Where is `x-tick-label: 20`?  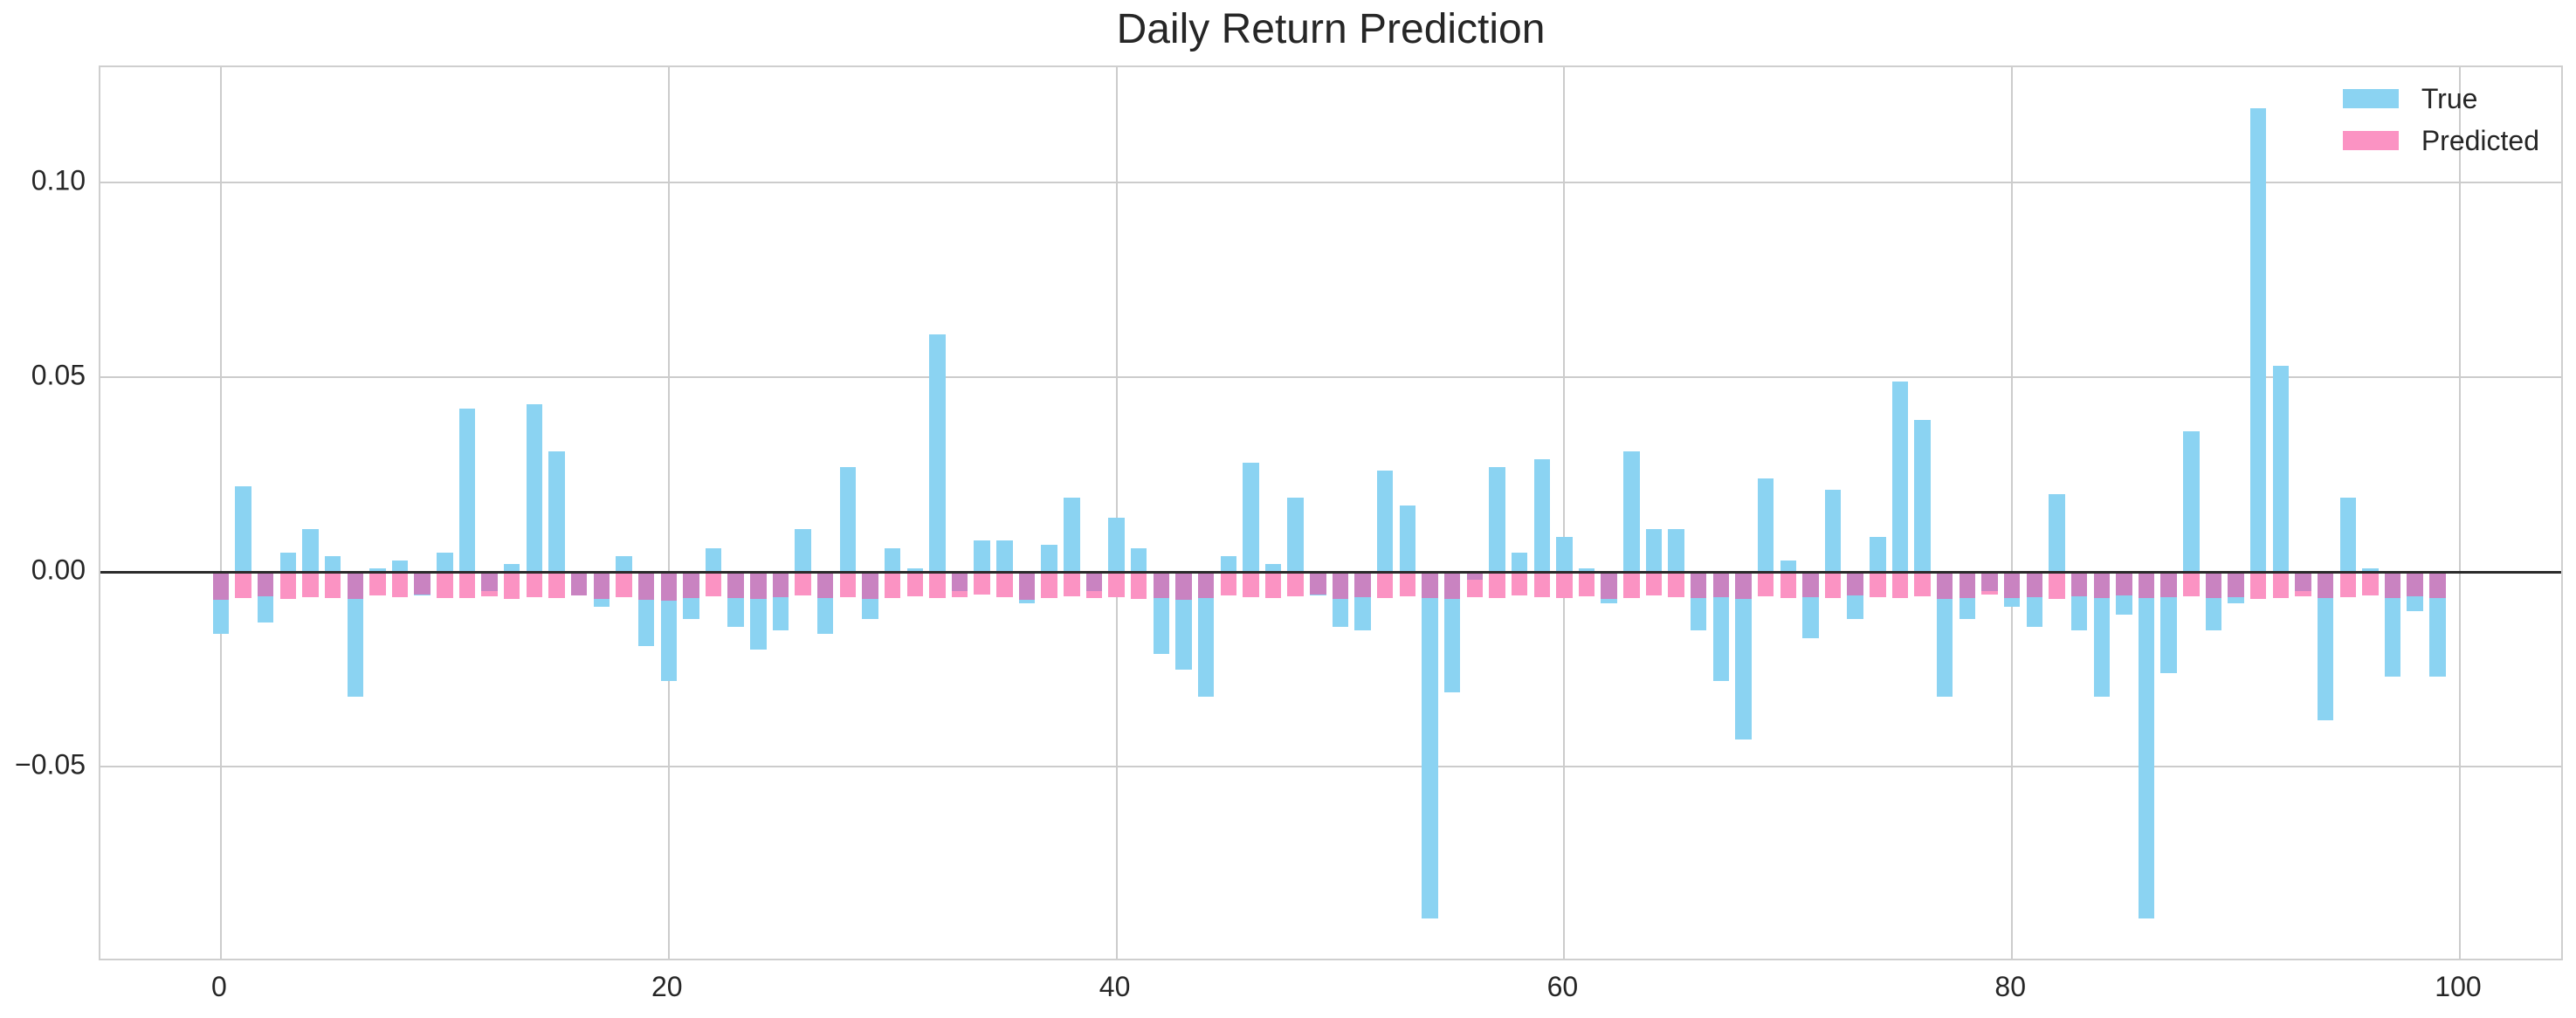 x-tick-label: 20 is located at coordinates (667, 987).